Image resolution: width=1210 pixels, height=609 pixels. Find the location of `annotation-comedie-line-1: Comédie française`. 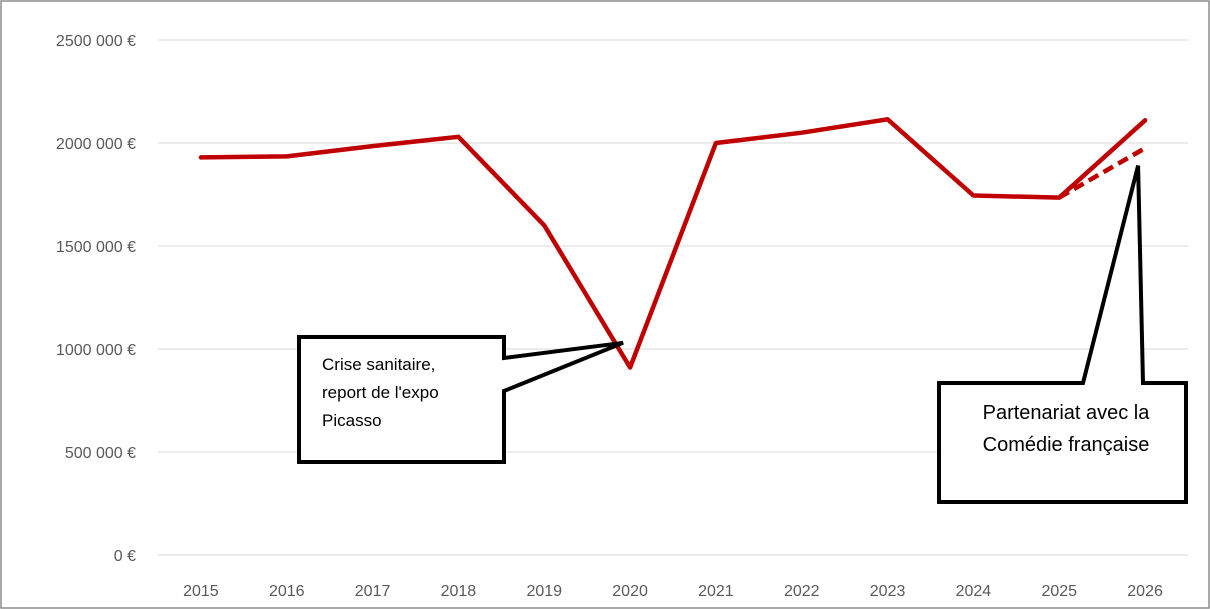

annotation-comedie-line-1: Comédie française is located at coordinates (1066, 445).